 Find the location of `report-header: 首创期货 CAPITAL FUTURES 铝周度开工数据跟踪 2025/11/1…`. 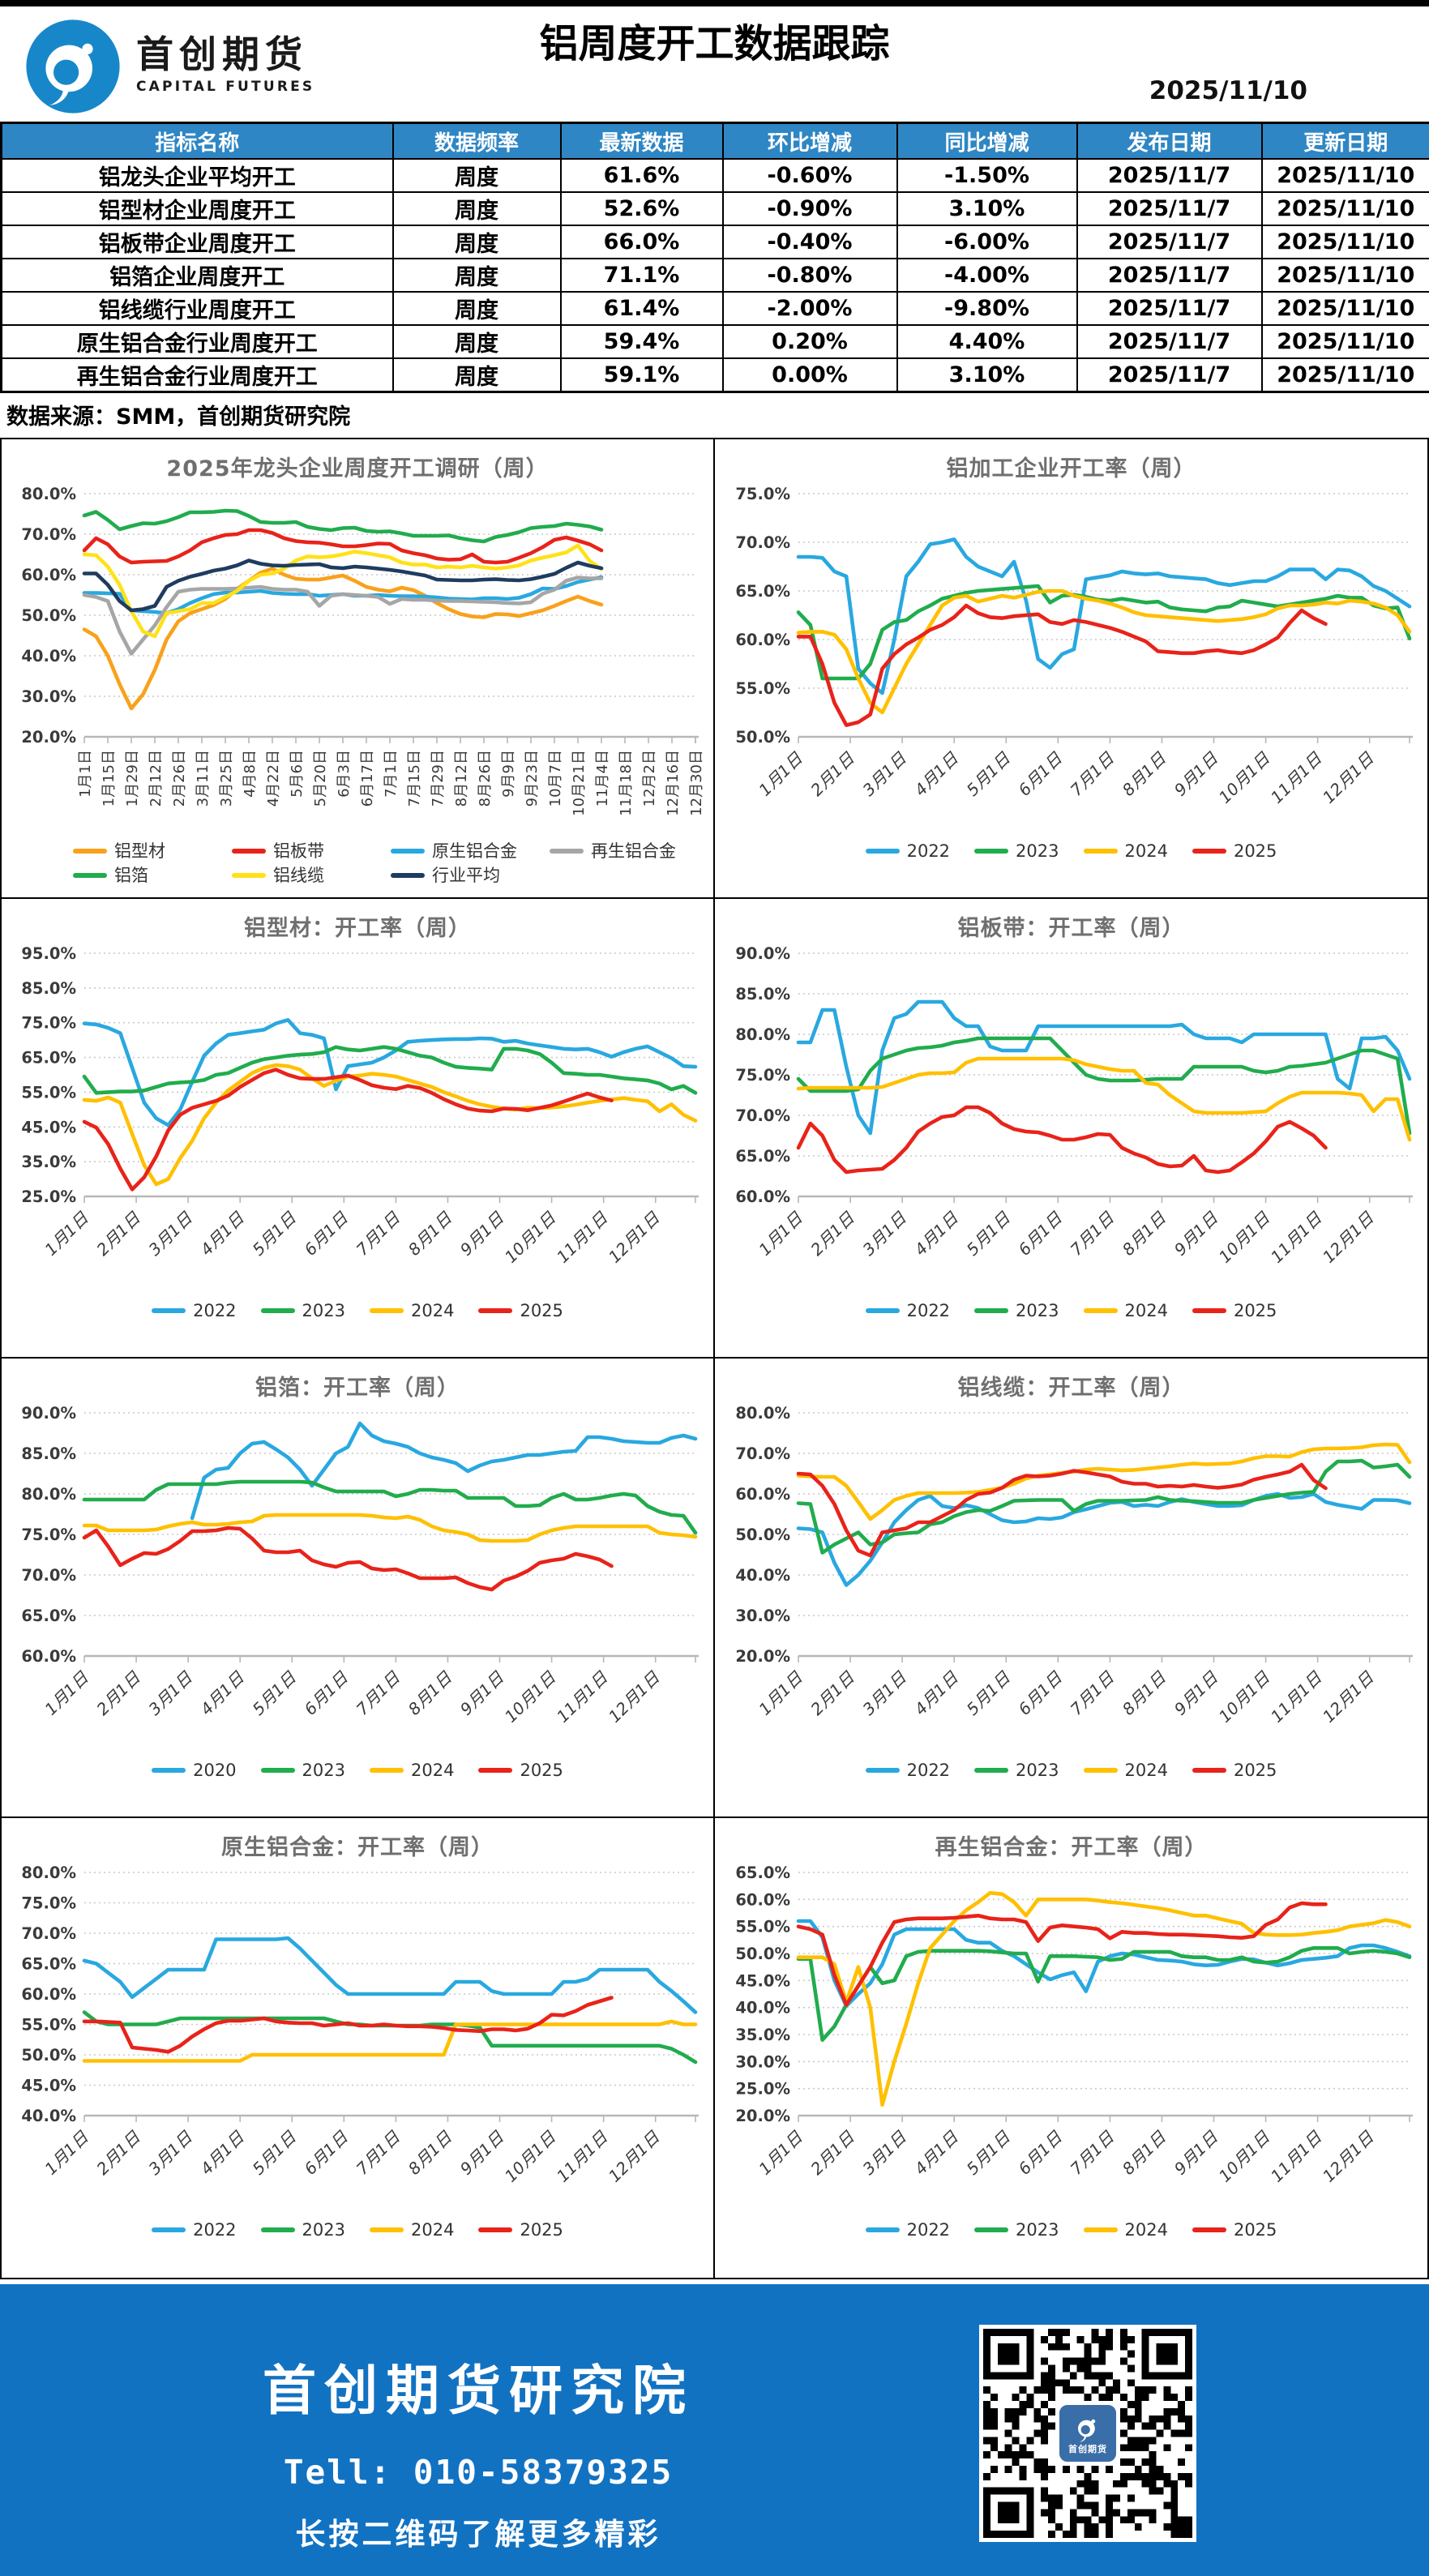

report-header: 首创期货 CAPITAL FUTURES 铝周度开工数据跟踪 2025/11/1… is located at coordinates (714, 64).